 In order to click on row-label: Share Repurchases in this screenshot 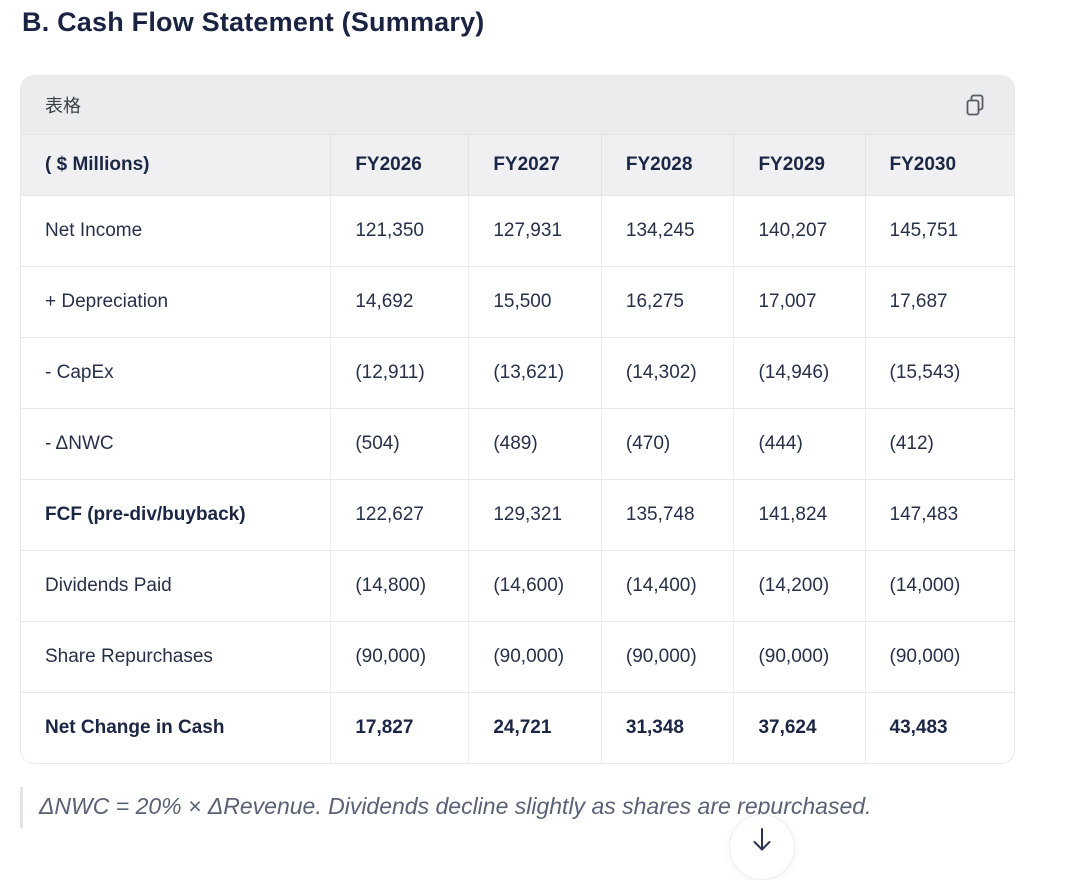, I will do `click(176, 656)`.